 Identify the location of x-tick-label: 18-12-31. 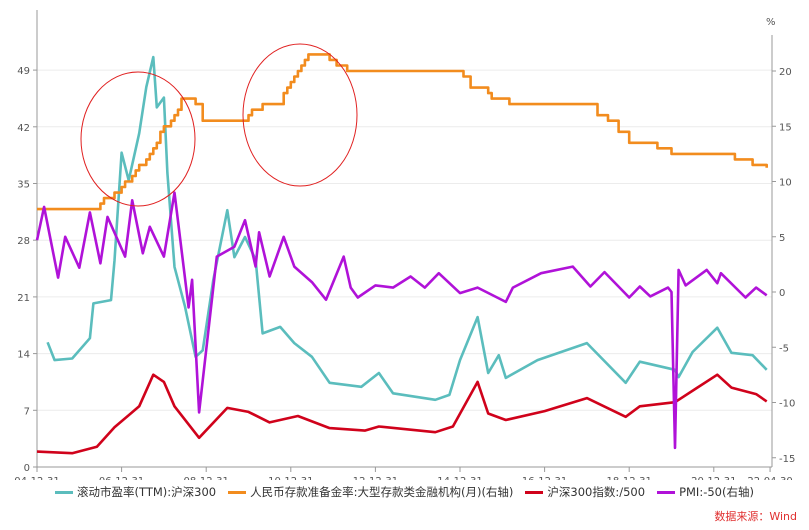
(629, 478).